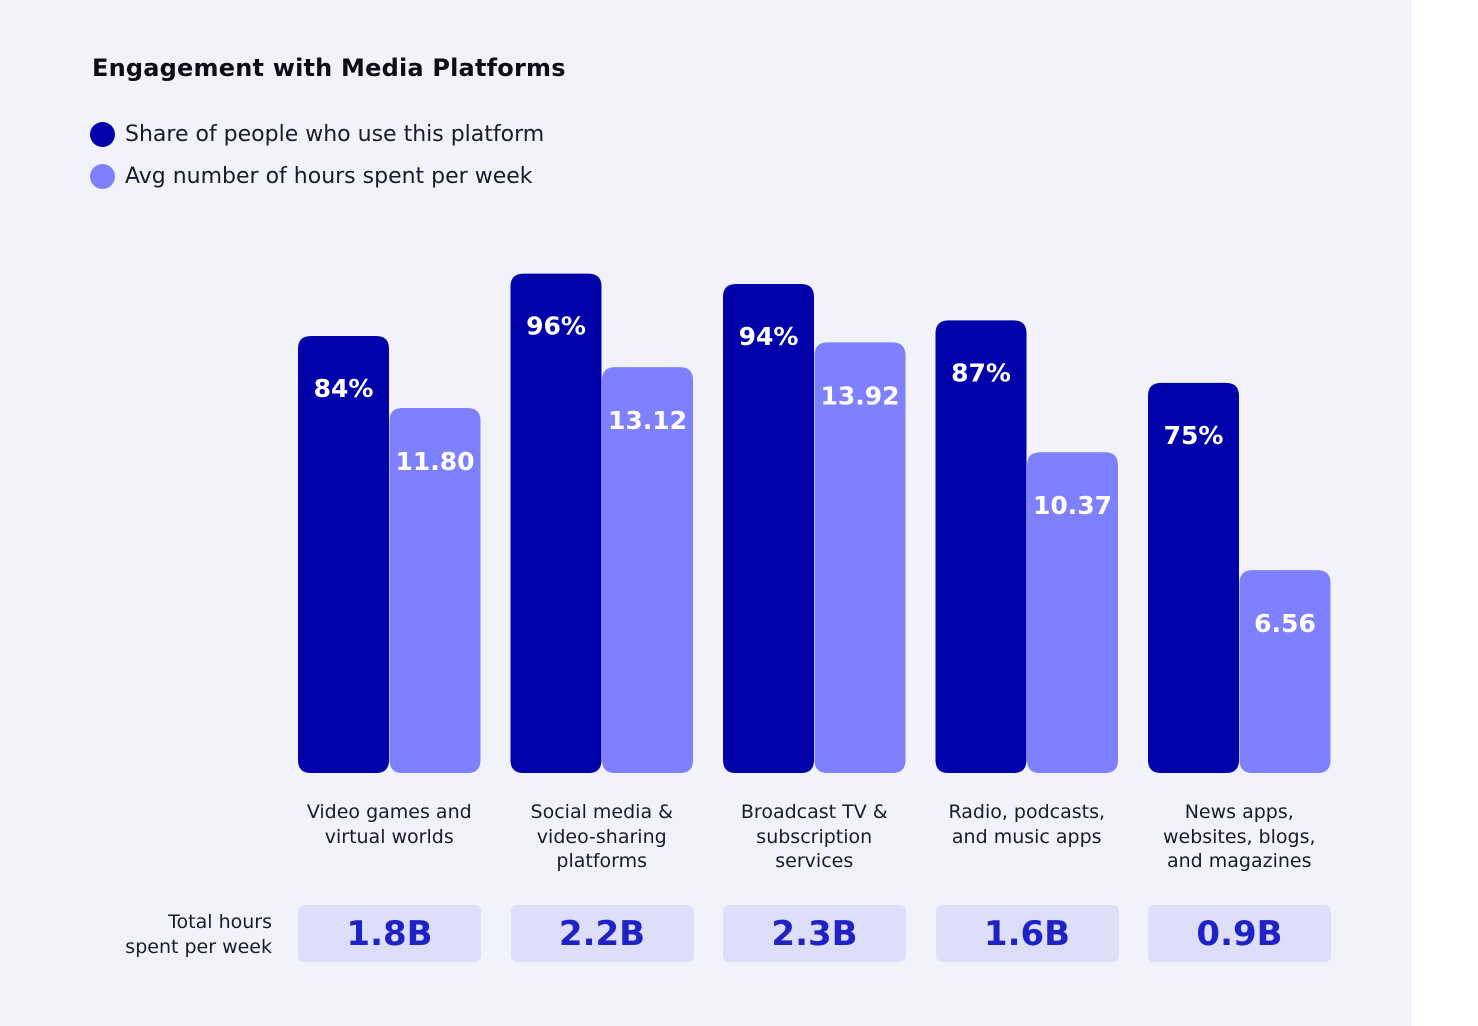  What do you see at coordinates (1239, 812) in the screenshot?
I see `category-label-line: News apps,` at bounding box center [1239, 812].